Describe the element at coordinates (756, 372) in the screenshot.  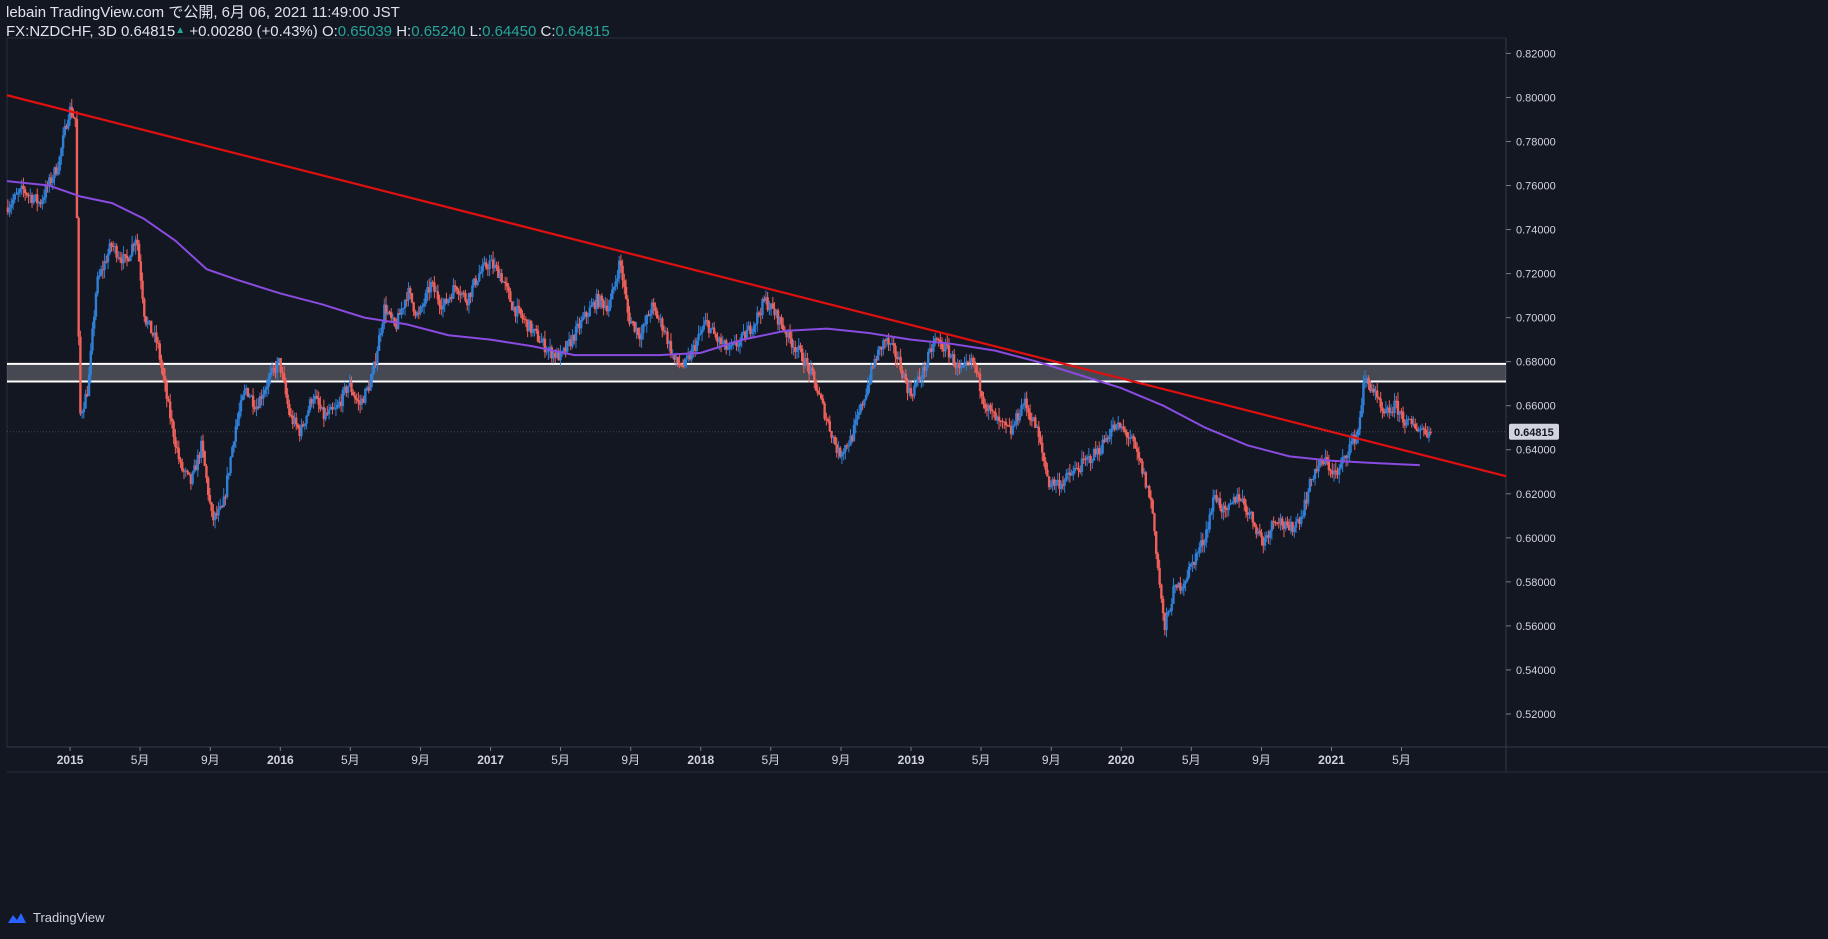
I see `sr-zone` at that location.